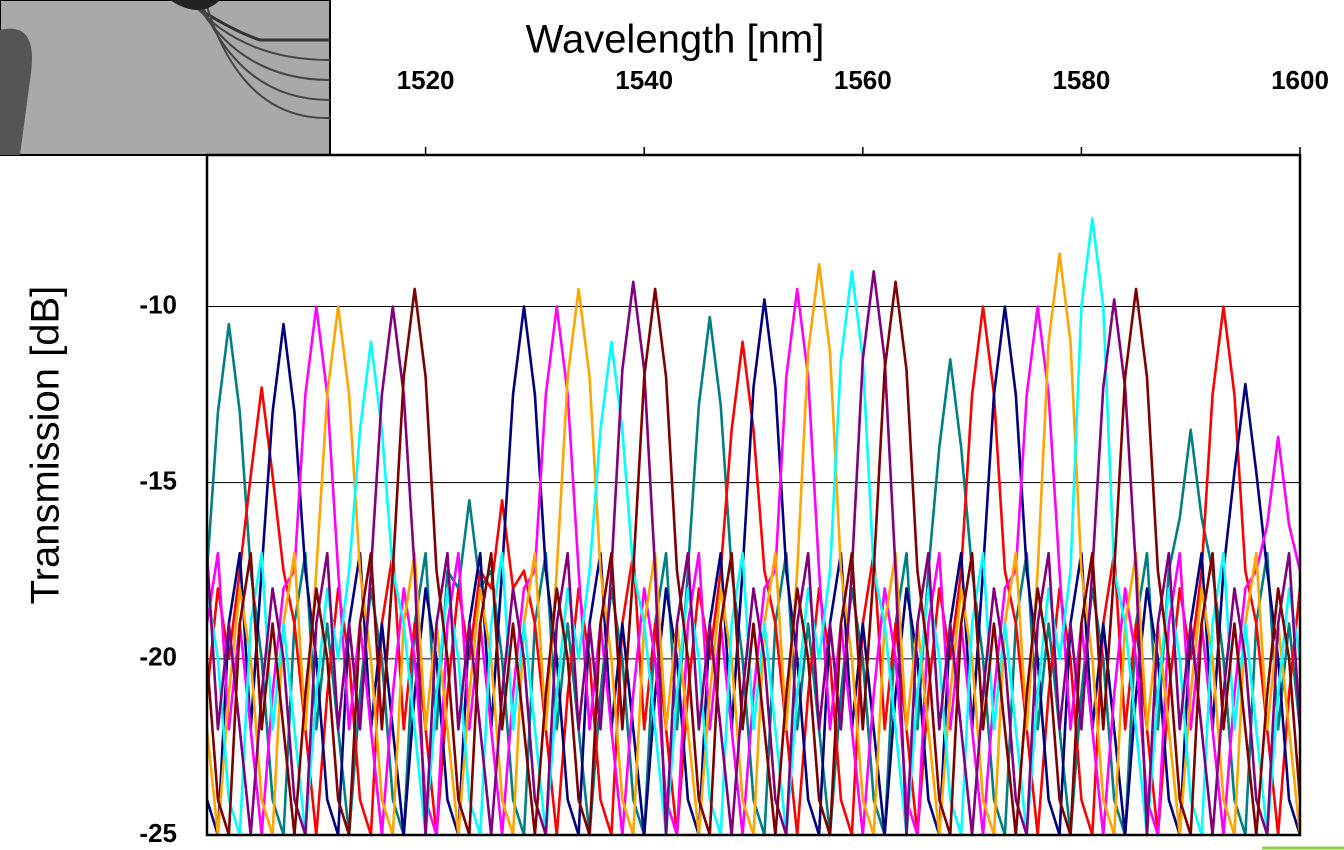 The width and height of the screenshot is (1344, 850). Describe the element at coordinates (644, 80) in the screenshot. I see `x-tick-label: 1540` at that location.